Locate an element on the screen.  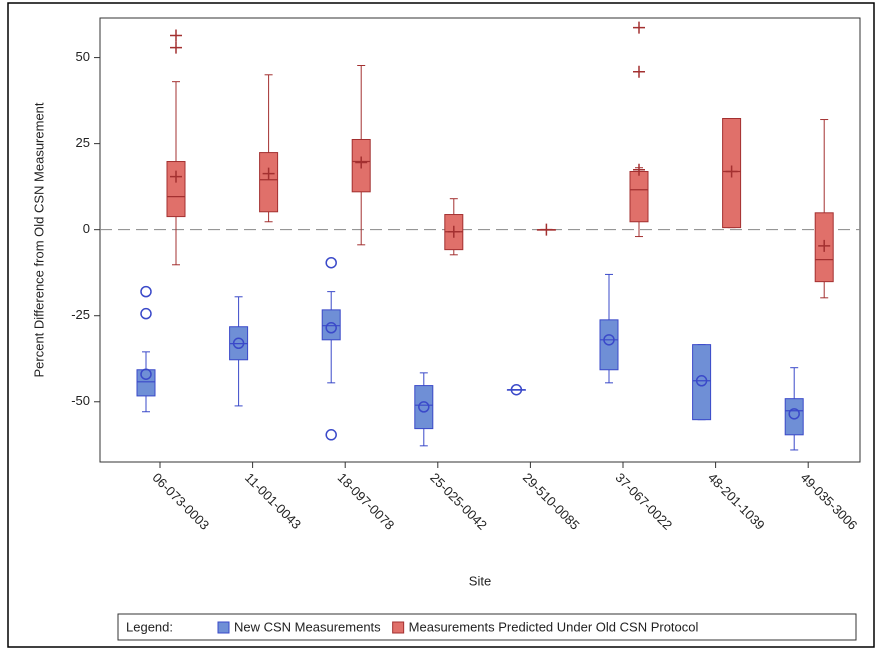
x-tick-label: 49-035-3006 is located at coordinates (829, 501).